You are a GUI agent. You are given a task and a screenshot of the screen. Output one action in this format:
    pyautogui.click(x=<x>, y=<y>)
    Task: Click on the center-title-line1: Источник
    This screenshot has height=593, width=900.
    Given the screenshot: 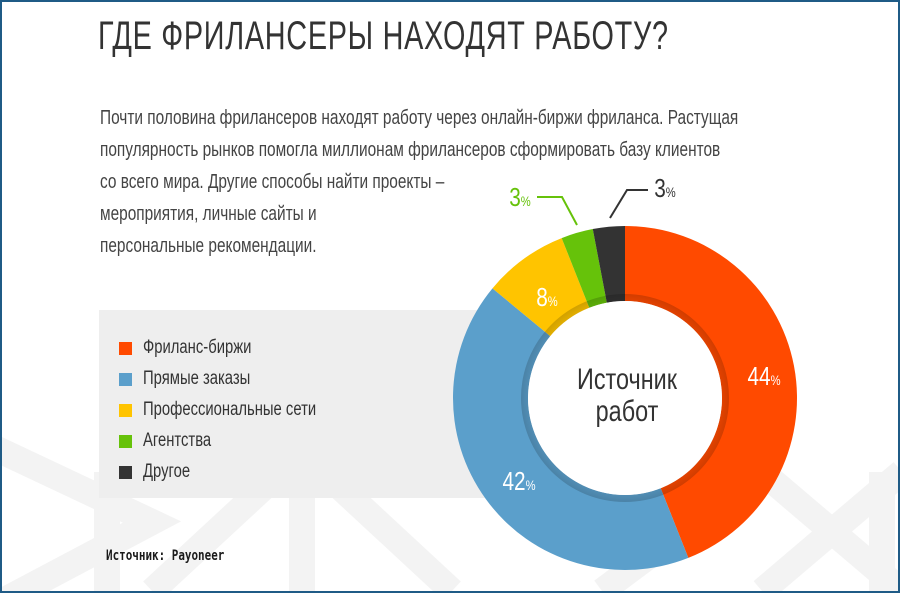 What is the action you would take?
    pyautogui.click(x=627, y=379)
    